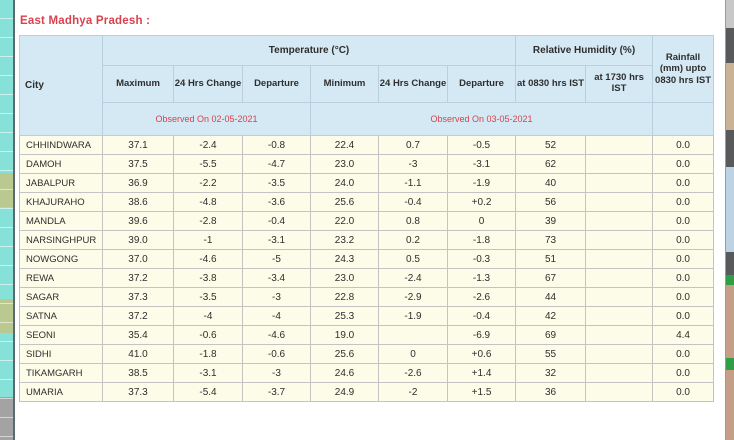 The width and height of the screenshot is (734, 440). I want to click on value-cell: 39.0, so click(138, 240).